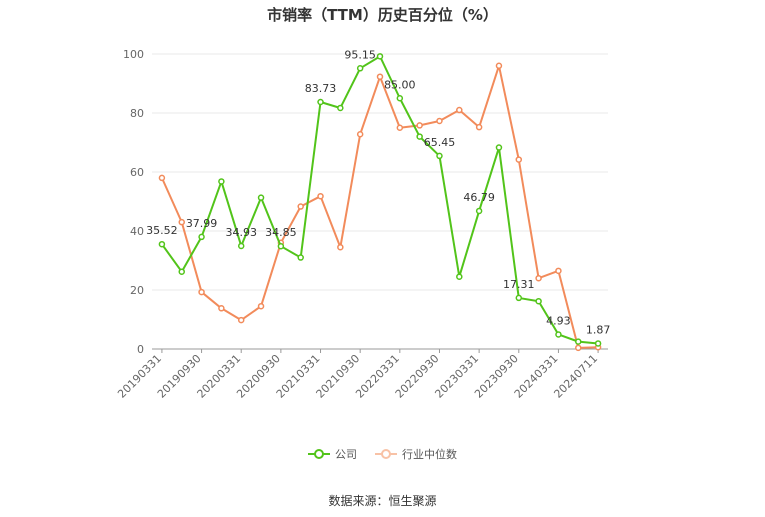  Describe the element at coordinates (321, 88) in the screenshot. I see `data-label-company: 83.73` at that location.